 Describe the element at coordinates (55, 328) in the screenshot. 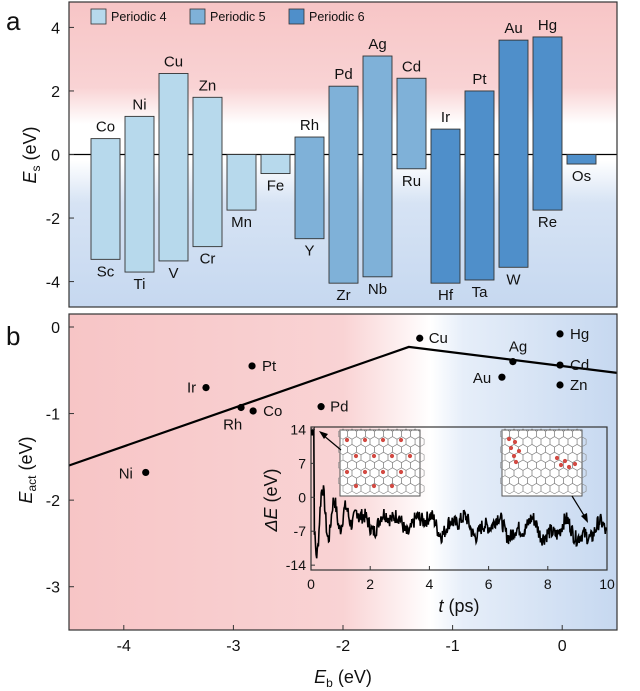

I see `y-tick-label: 0` at that location.